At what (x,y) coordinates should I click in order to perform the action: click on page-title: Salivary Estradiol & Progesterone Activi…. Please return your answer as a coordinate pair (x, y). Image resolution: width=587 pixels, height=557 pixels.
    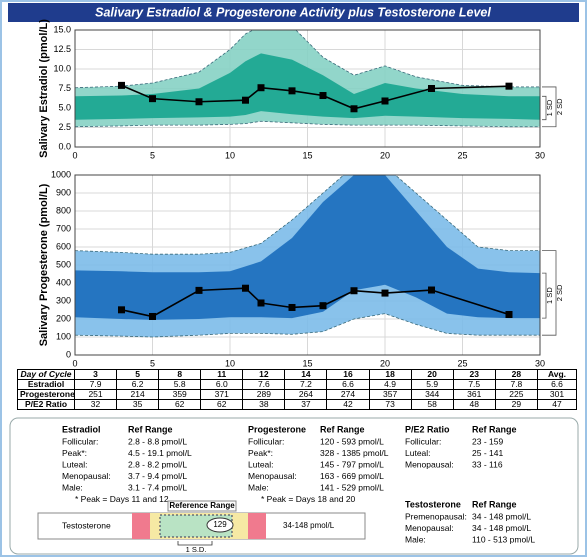
    Looking at the image, I should click on (293, 12).